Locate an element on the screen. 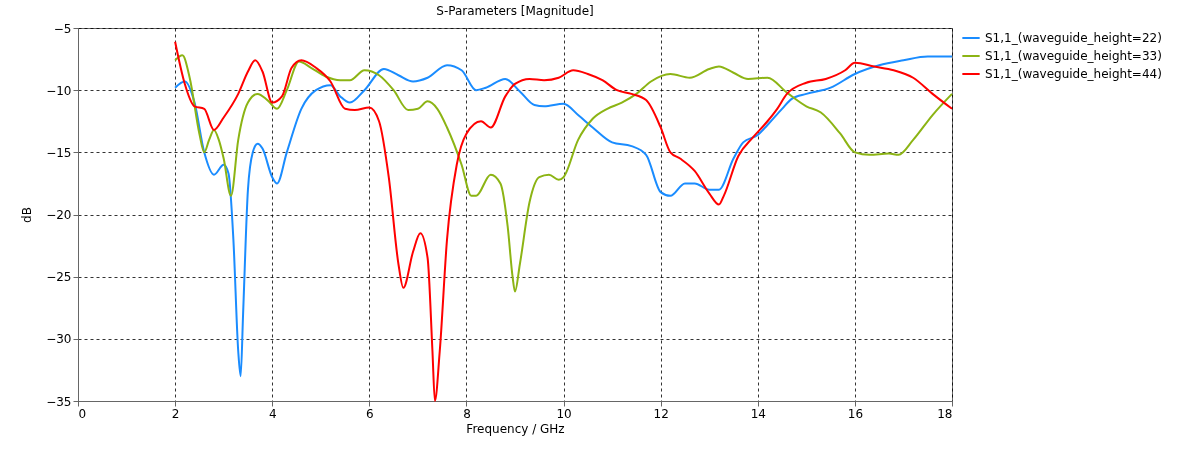  legend-label: S1,1_(waveguide_height=33) is located at coordinates (1073, 56).